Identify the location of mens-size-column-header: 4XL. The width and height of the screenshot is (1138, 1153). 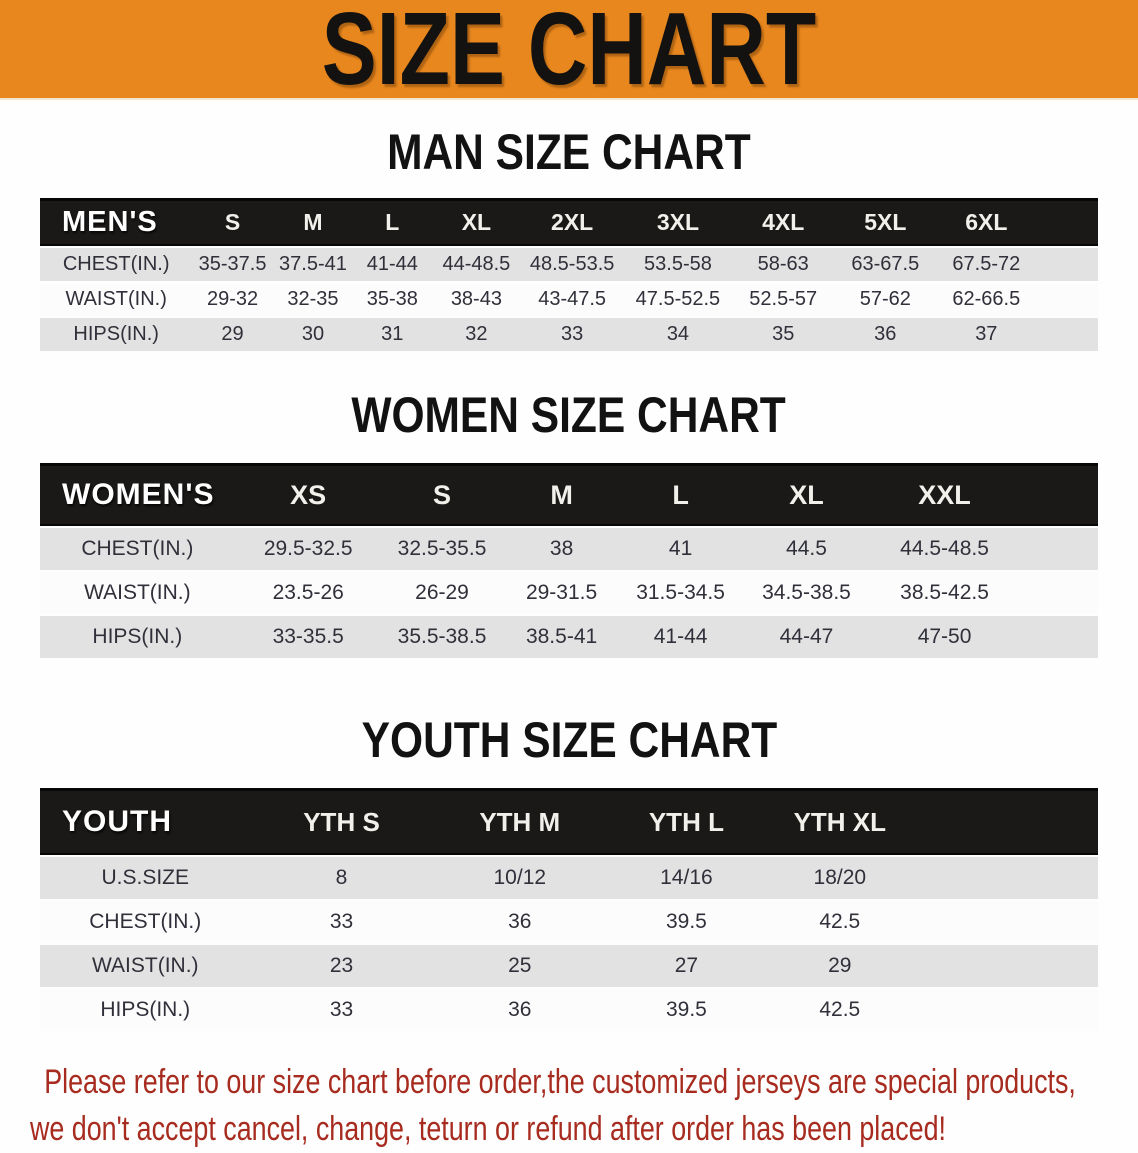
(783, 222).